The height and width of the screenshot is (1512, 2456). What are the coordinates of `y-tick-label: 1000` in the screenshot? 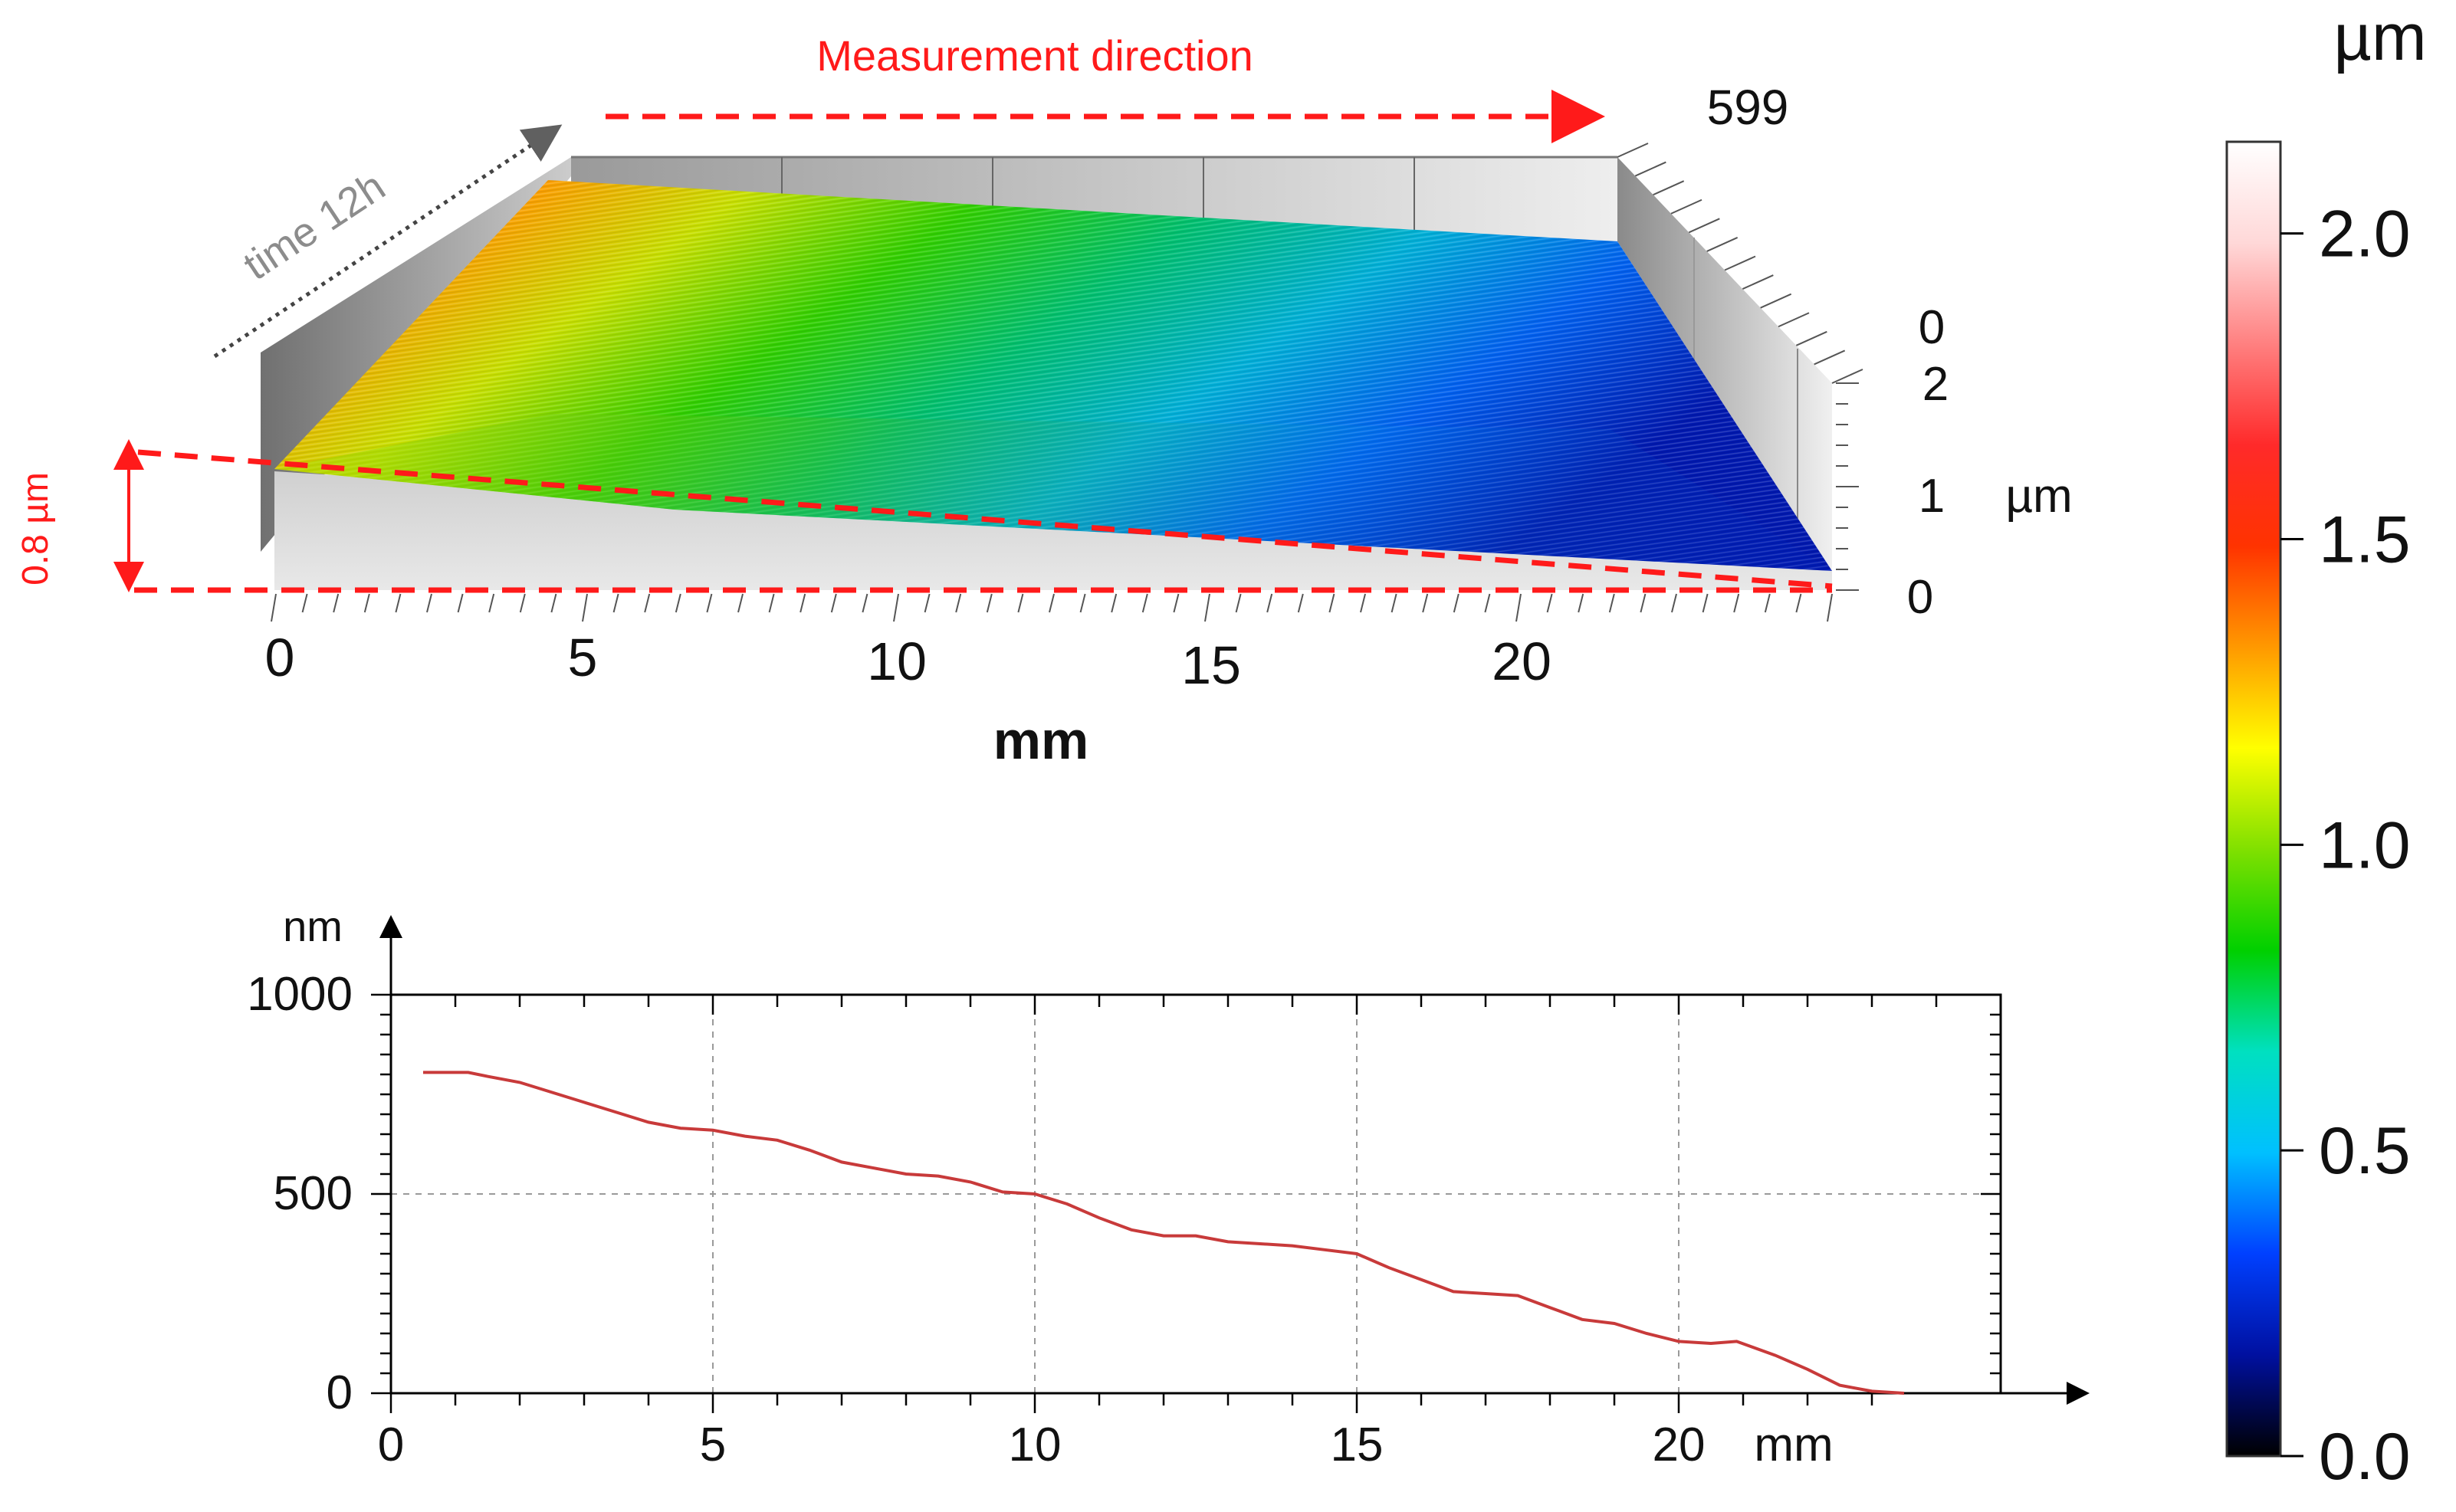 It's located at (300, 994).